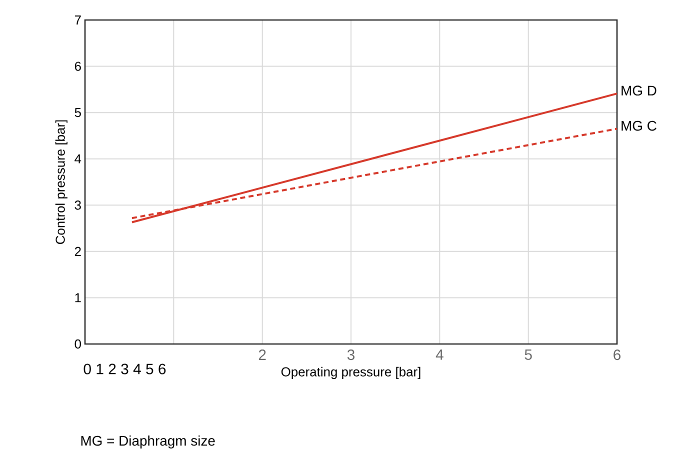 The width and height of the screenshot is (683, 456). Describe the element at coordinates (78, 159) in the screenshot. I see `y-tick-label: 4` at that location.